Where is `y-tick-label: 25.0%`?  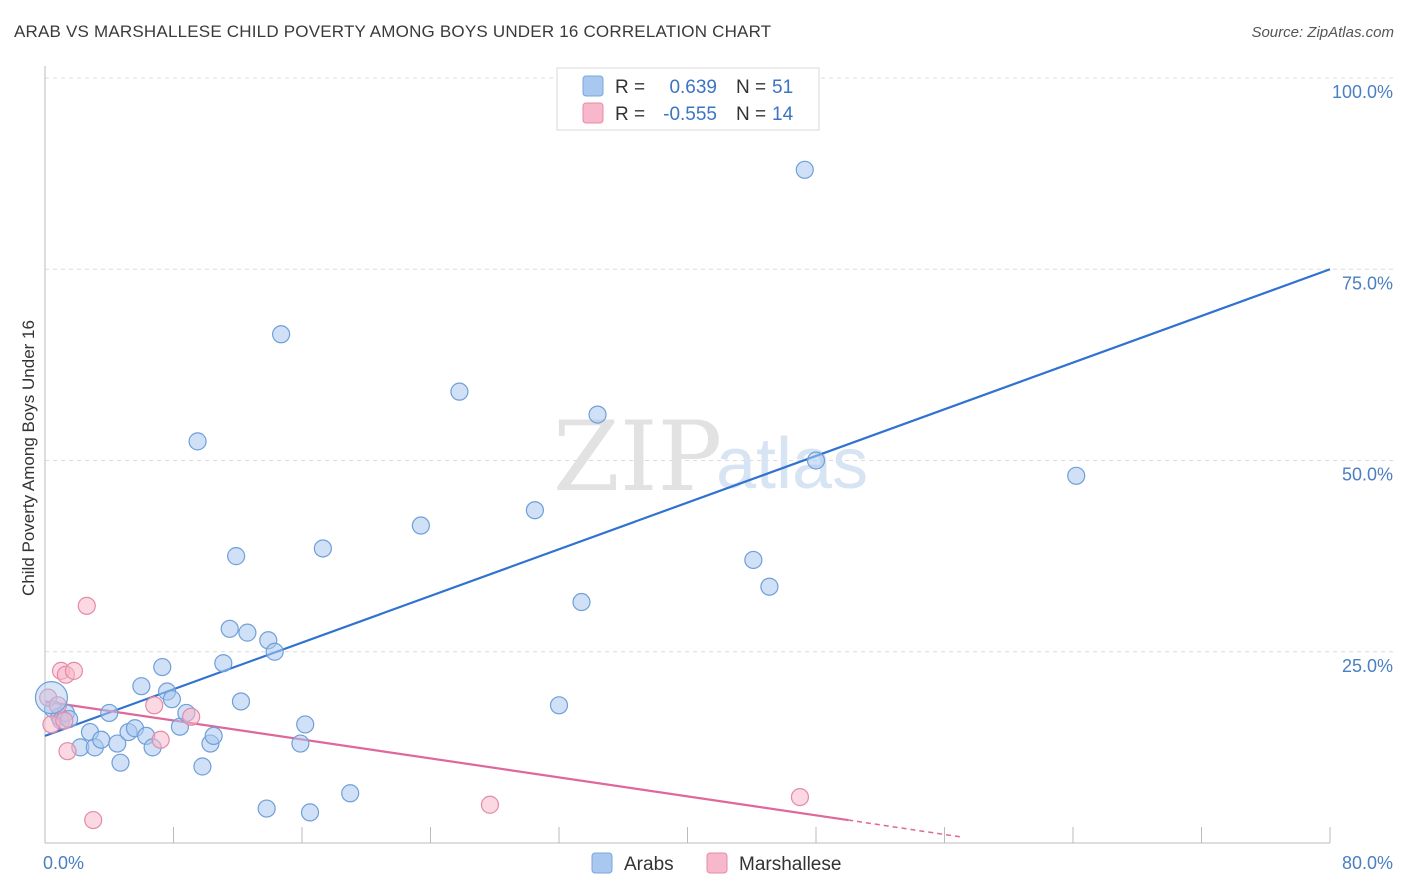
y-tick-label: 25.0% is located at coordinates (1367, 666).